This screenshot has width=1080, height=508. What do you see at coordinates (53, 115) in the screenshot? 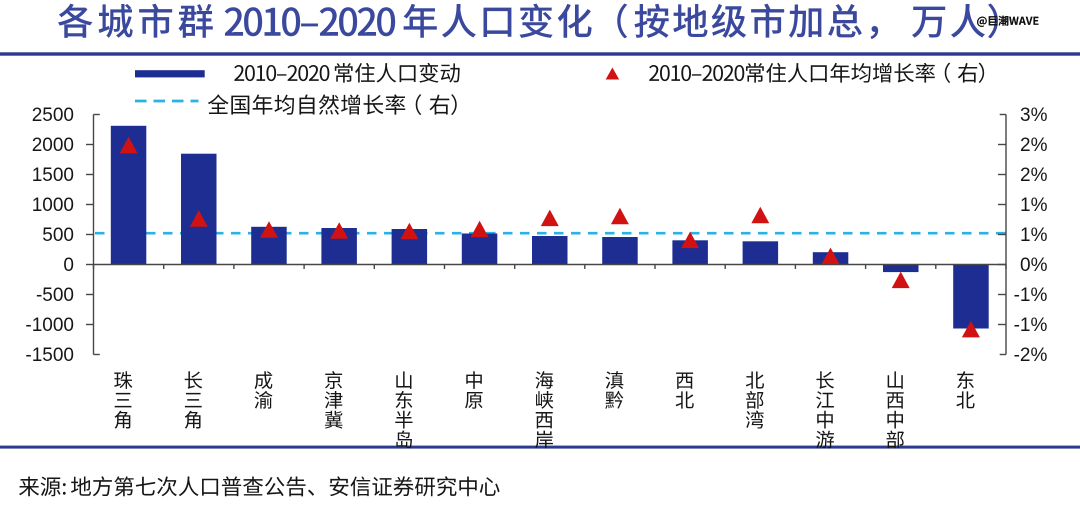
I see `svg-text: 2500` at bounding box center [53, 115].